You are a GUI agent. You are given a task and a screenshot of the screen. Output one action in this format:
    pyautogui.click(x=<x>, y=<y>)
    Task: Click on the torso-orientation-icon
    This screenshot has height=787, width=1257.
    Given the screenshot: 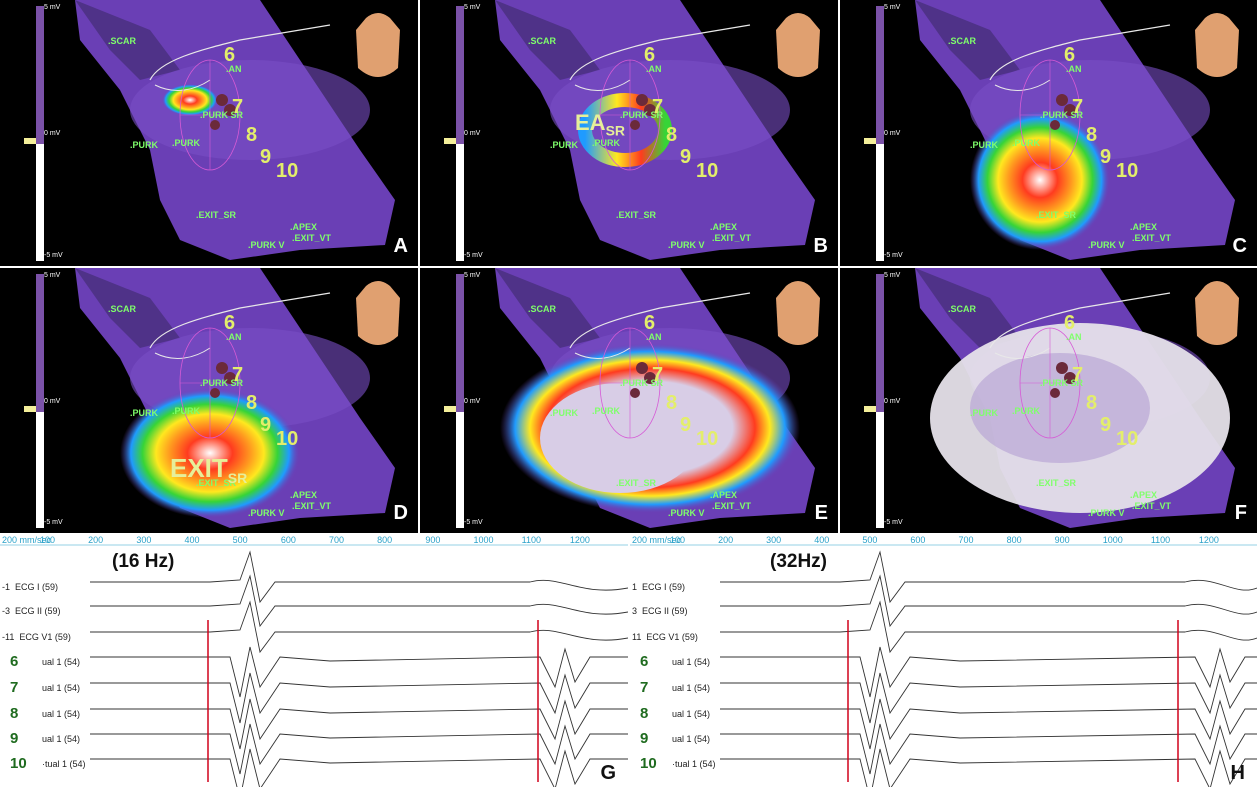 What is the action you would take?
    pyautogui.click(x=798, y=316)
    